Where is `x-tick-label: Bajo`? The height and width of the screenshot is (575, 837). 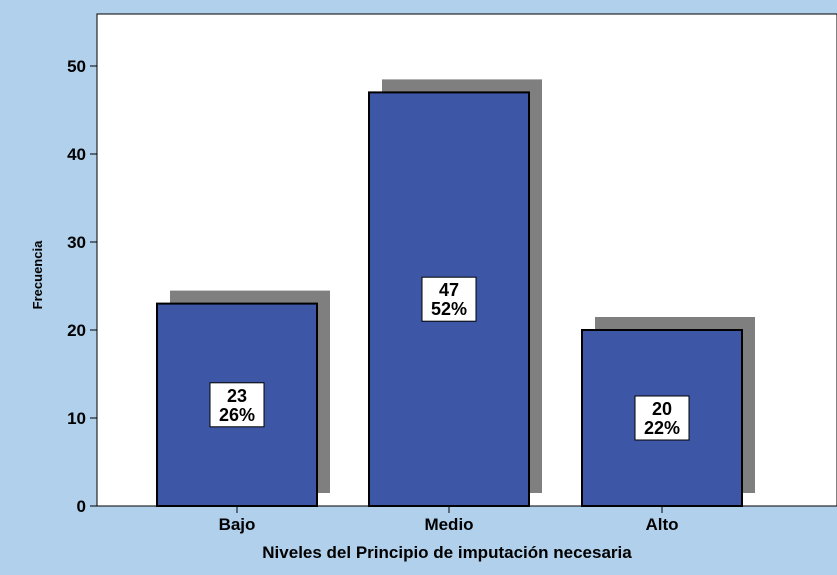 x-tick-label: Bajo is located at coordinates (237, 524).